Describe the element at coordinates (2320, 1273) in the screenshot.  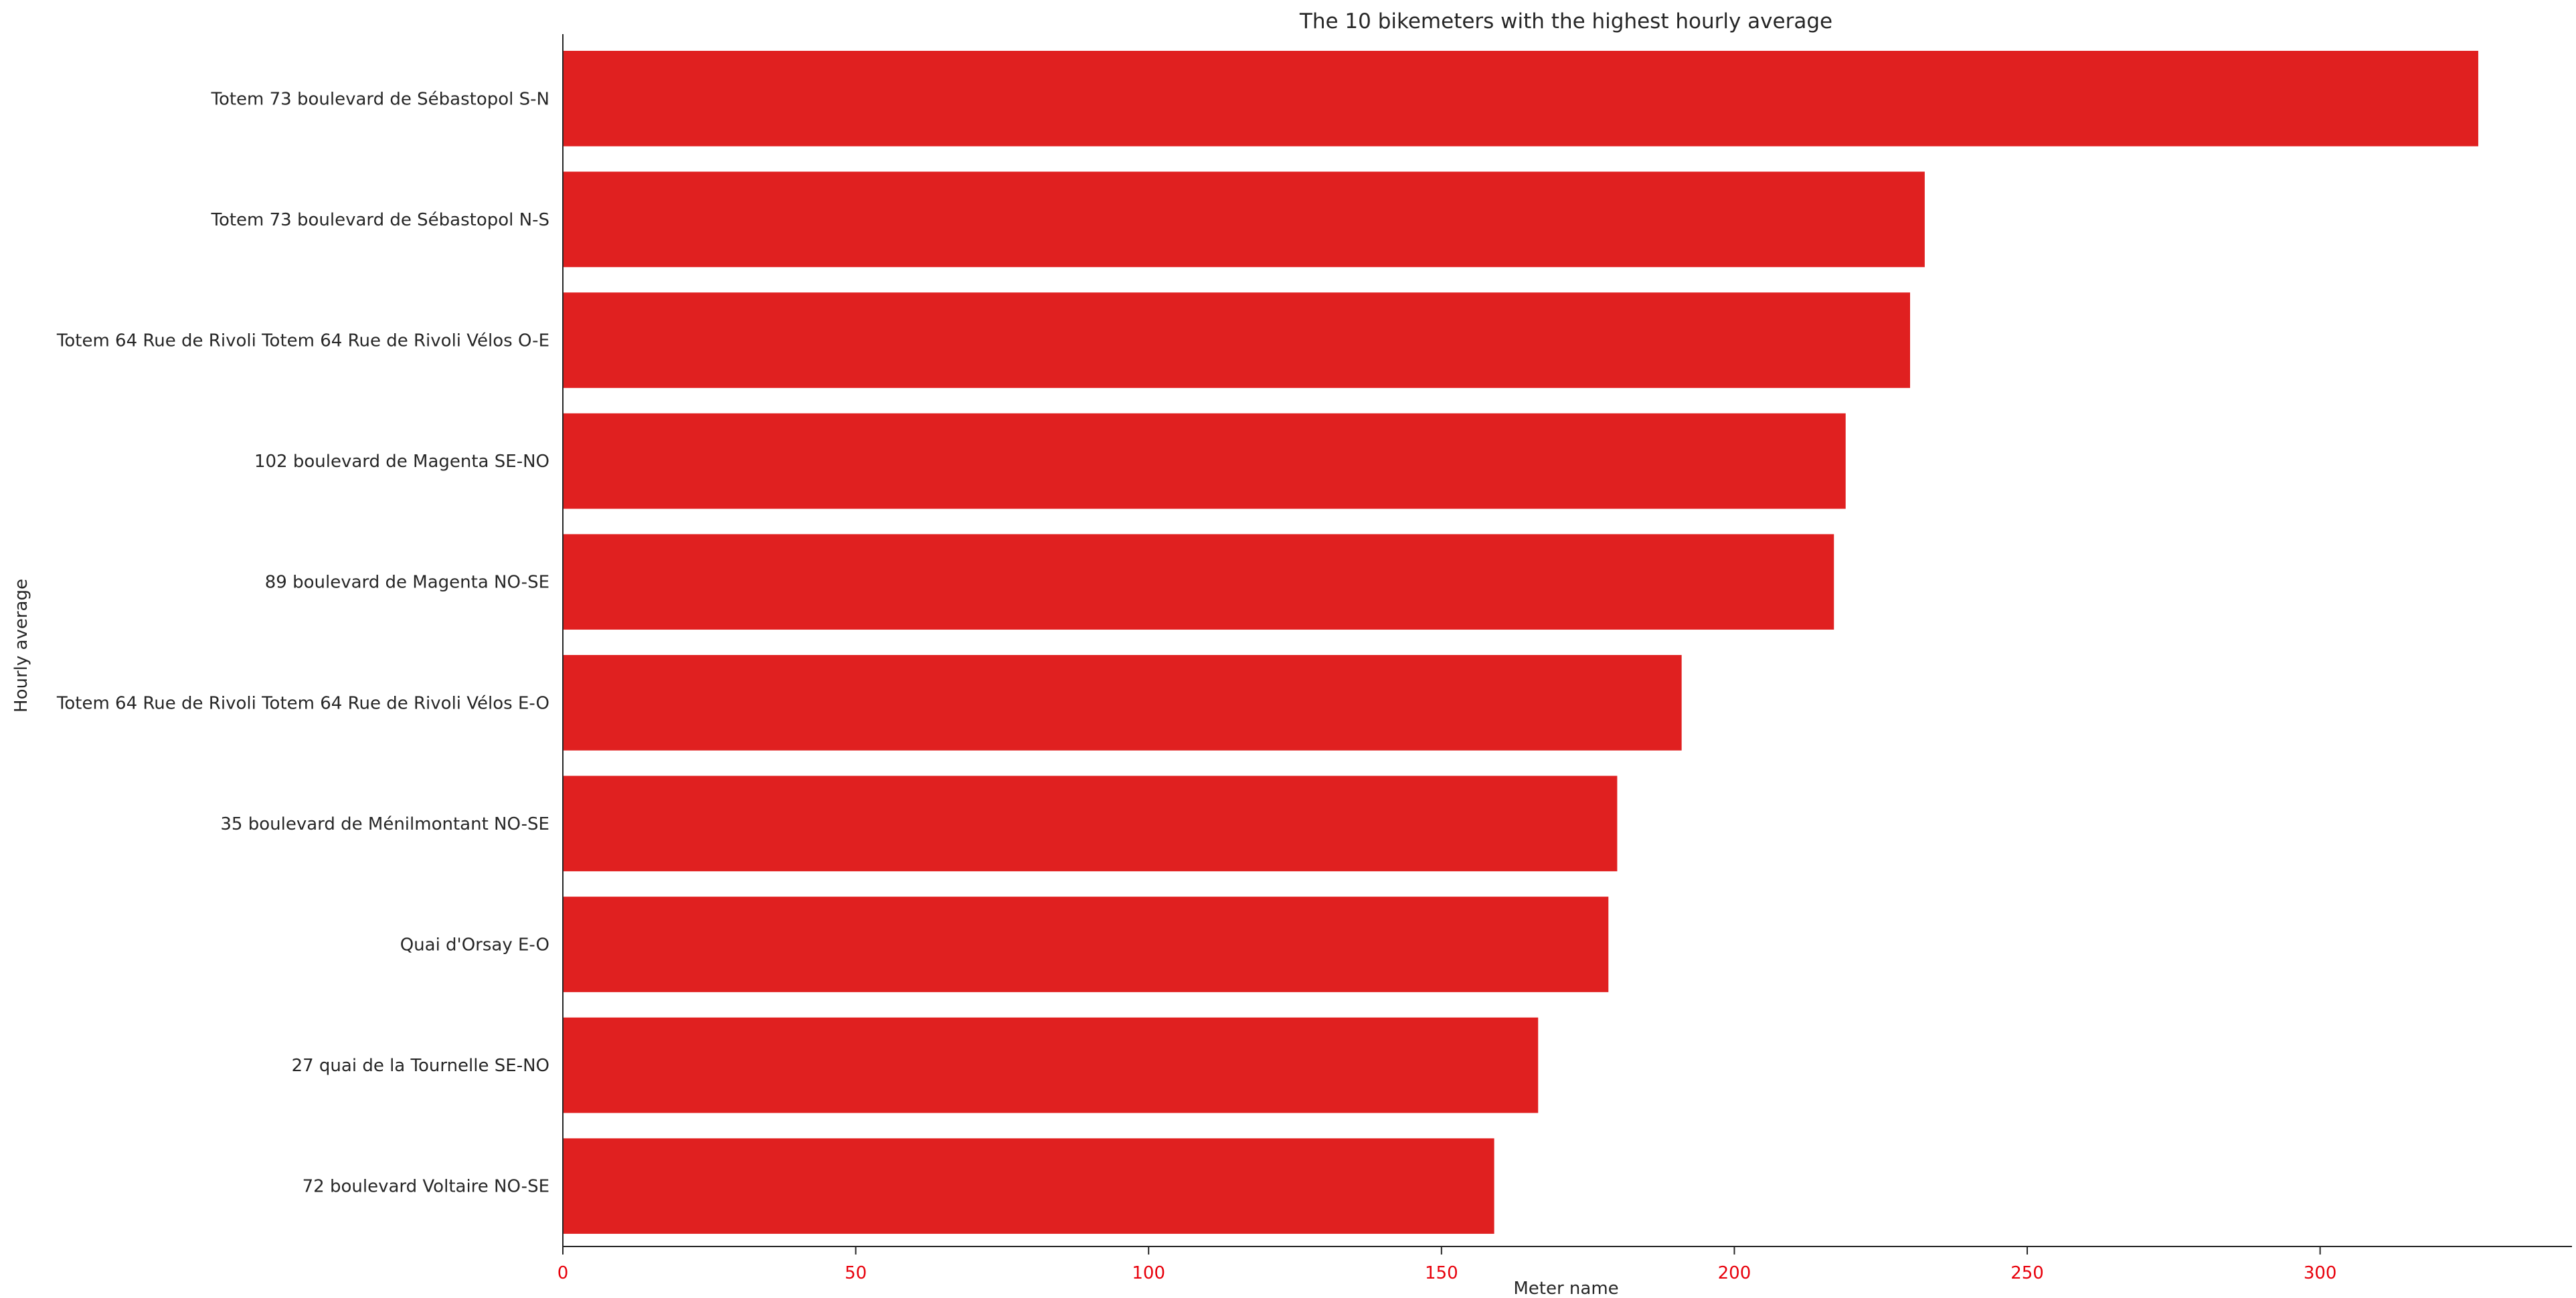
I see `x-tick-label: 300` at that location.